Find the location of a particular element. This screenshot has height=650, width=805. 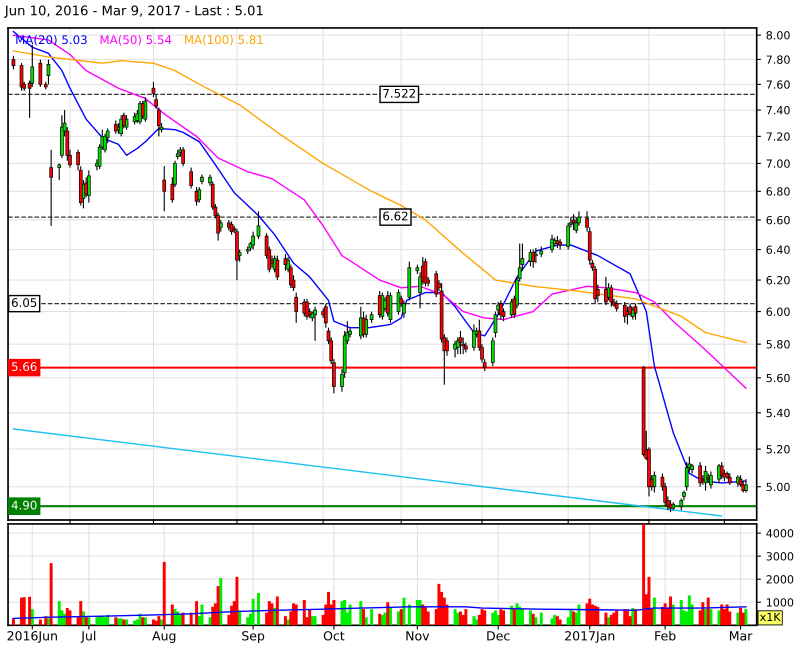

ref-line-label: 4.90 is located at coordinates (24, 505).